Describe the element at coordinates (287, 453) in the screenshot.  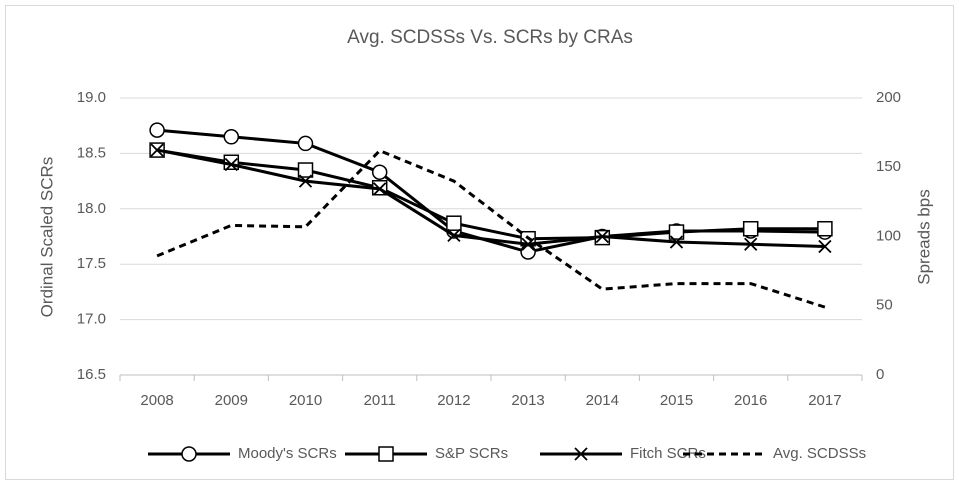
I see `legend-label: Moody's SCRs` at that location.